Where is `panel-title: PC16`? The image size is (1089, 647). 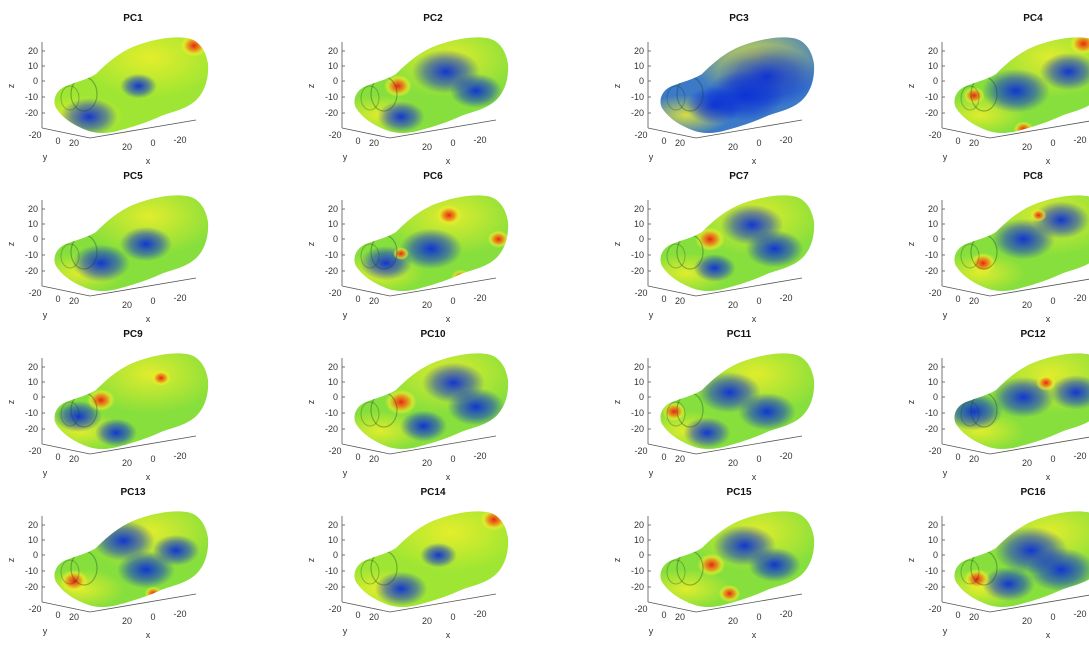 panel-title: PC16 is located at coordinates (1032, 492).